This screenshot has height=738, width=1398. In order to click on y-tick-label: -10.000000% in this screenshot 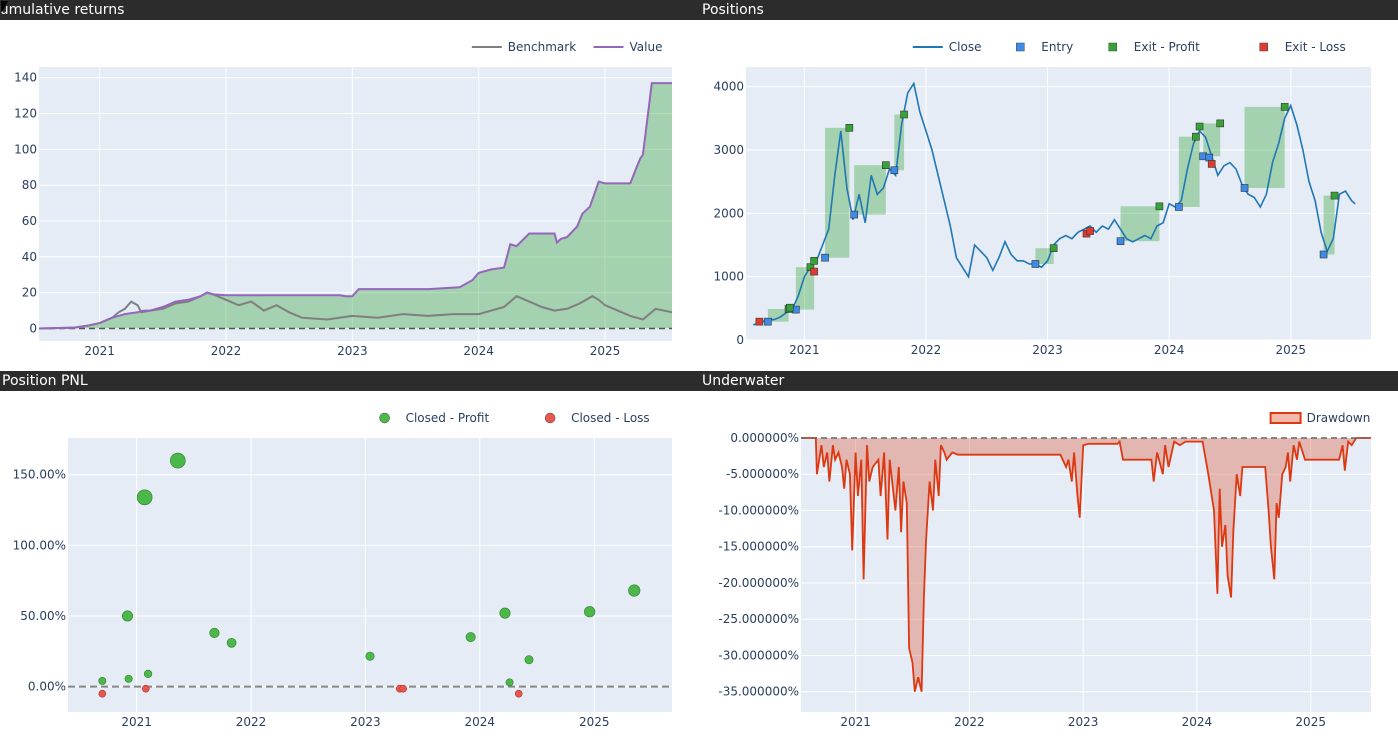, I will do `click(758, 510)`.